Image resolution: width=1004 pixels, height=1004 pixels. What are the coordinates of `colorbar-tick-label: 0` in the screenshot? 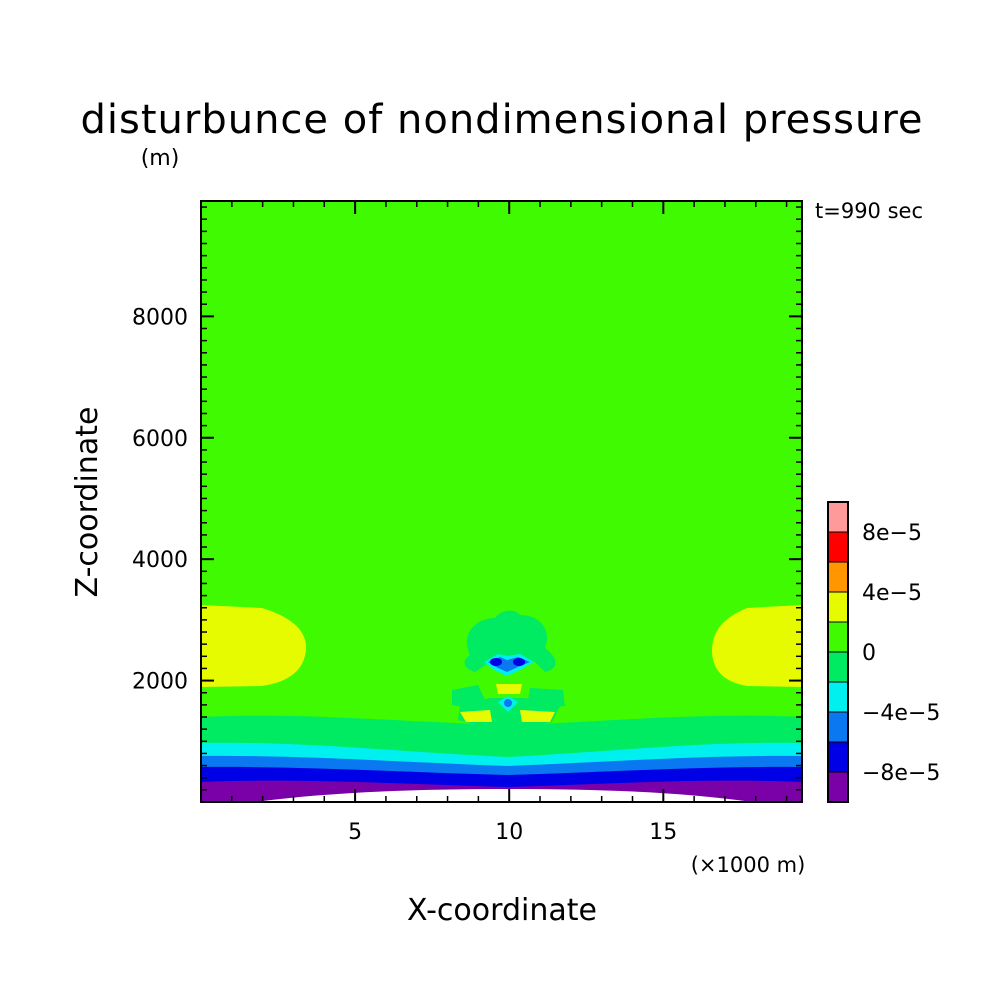 It's located at (869, 653).